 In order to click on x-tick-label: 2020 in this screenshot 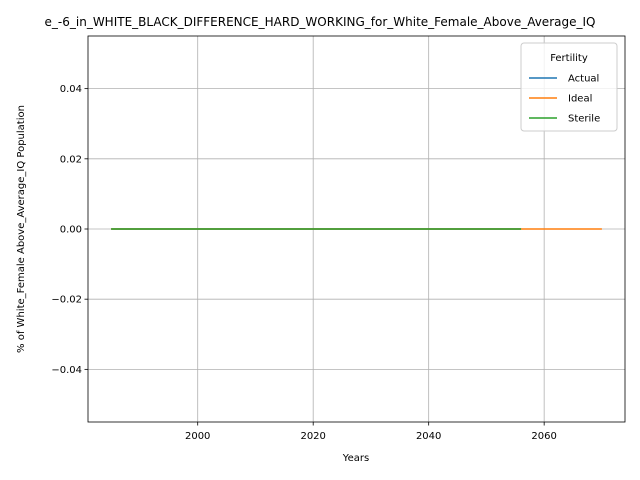, I will do `click(312, 436)`.